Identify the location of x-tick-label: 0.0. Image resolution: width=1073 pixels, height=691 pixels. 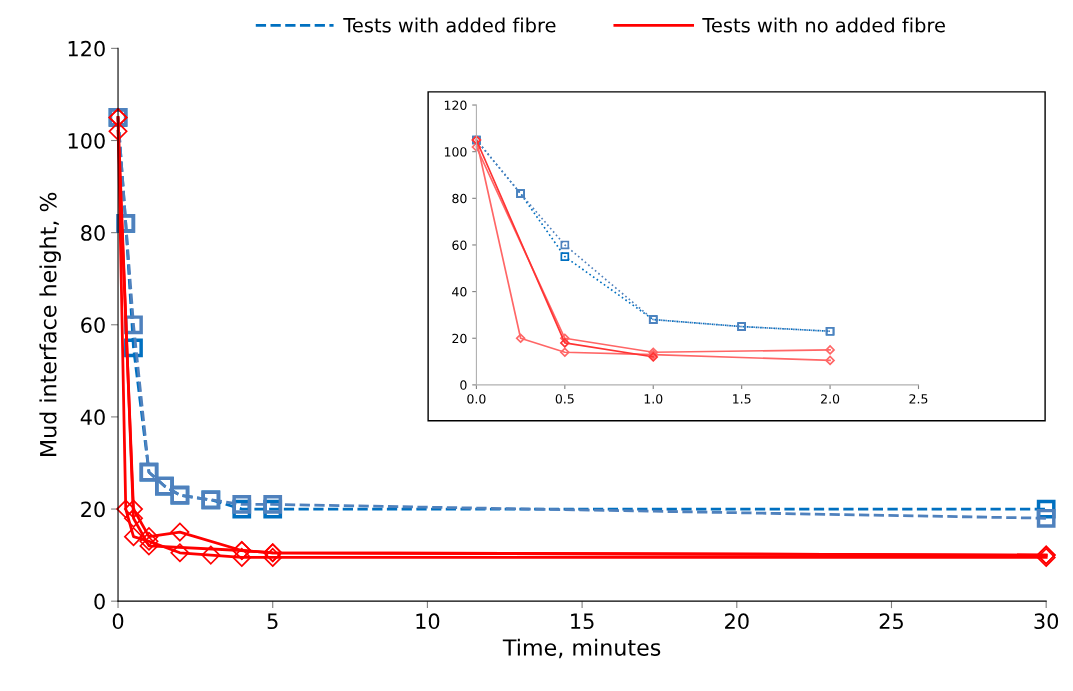
(476, 399).